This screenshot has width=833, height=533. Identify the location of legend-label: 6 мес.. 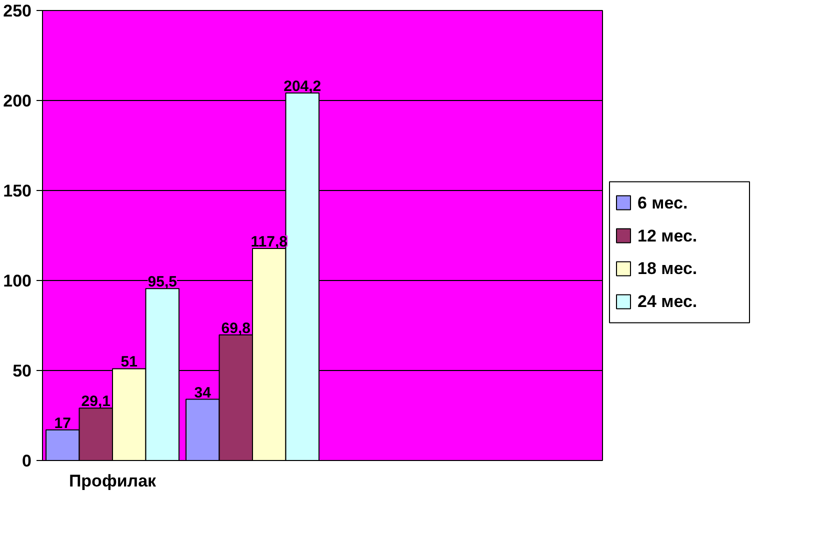
(663, 202).